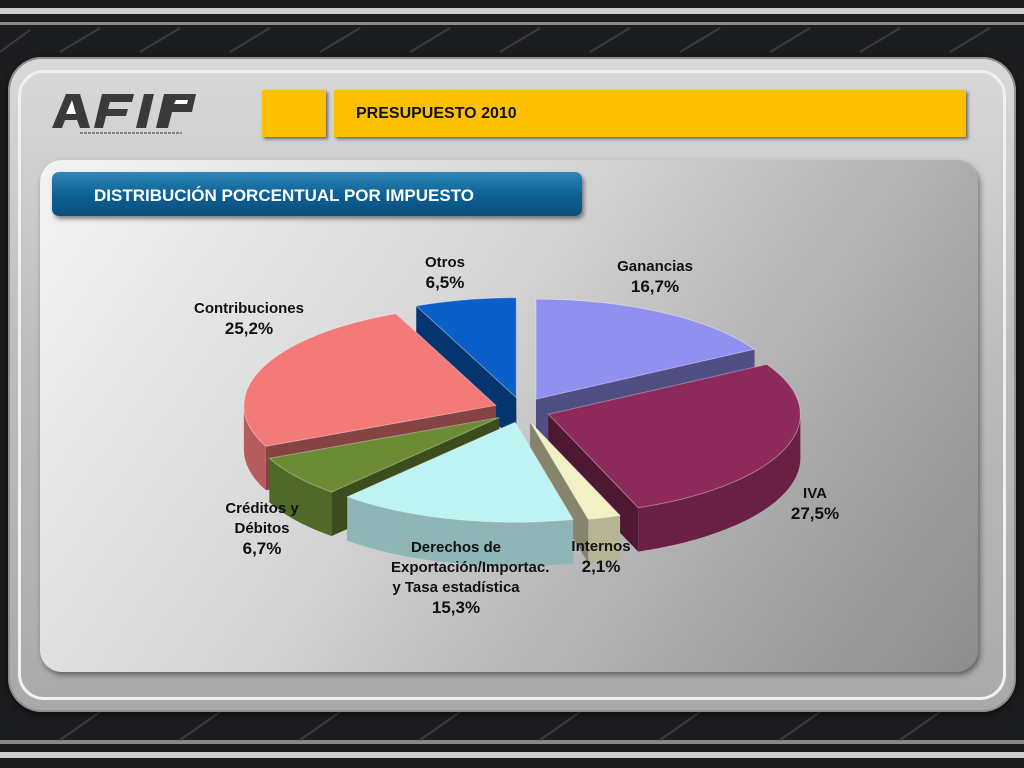 Image resolution: width=1024 pixels, height=768 pixels. Describe the element at coordinates (284, 195) in the screenshot. I see `section-title: DISTRIBUCIÓN PORCENTUAL POR IMPUESTO` at that location.